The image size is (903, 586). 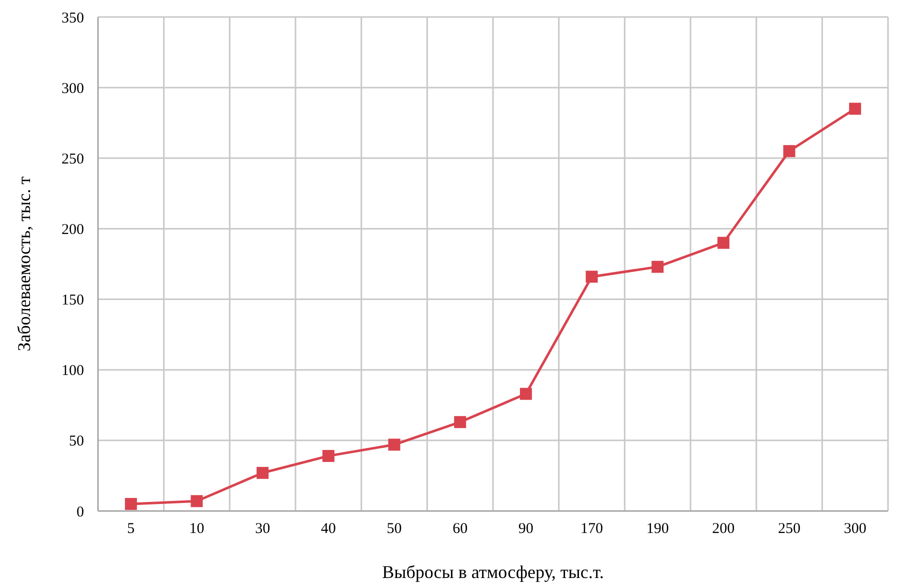 I want to click on x-tick-label: 10, so click(x=196, y=529).